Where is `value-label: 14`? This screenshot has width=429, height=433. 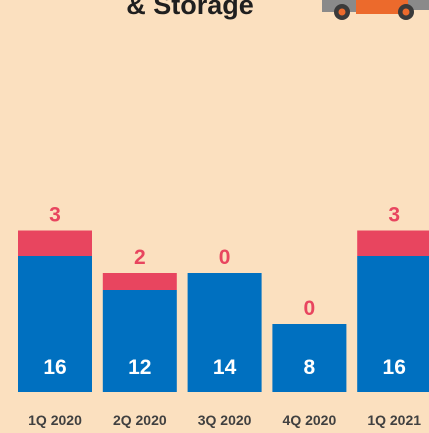
value-label: 14 is located at coordinates (225, 367).